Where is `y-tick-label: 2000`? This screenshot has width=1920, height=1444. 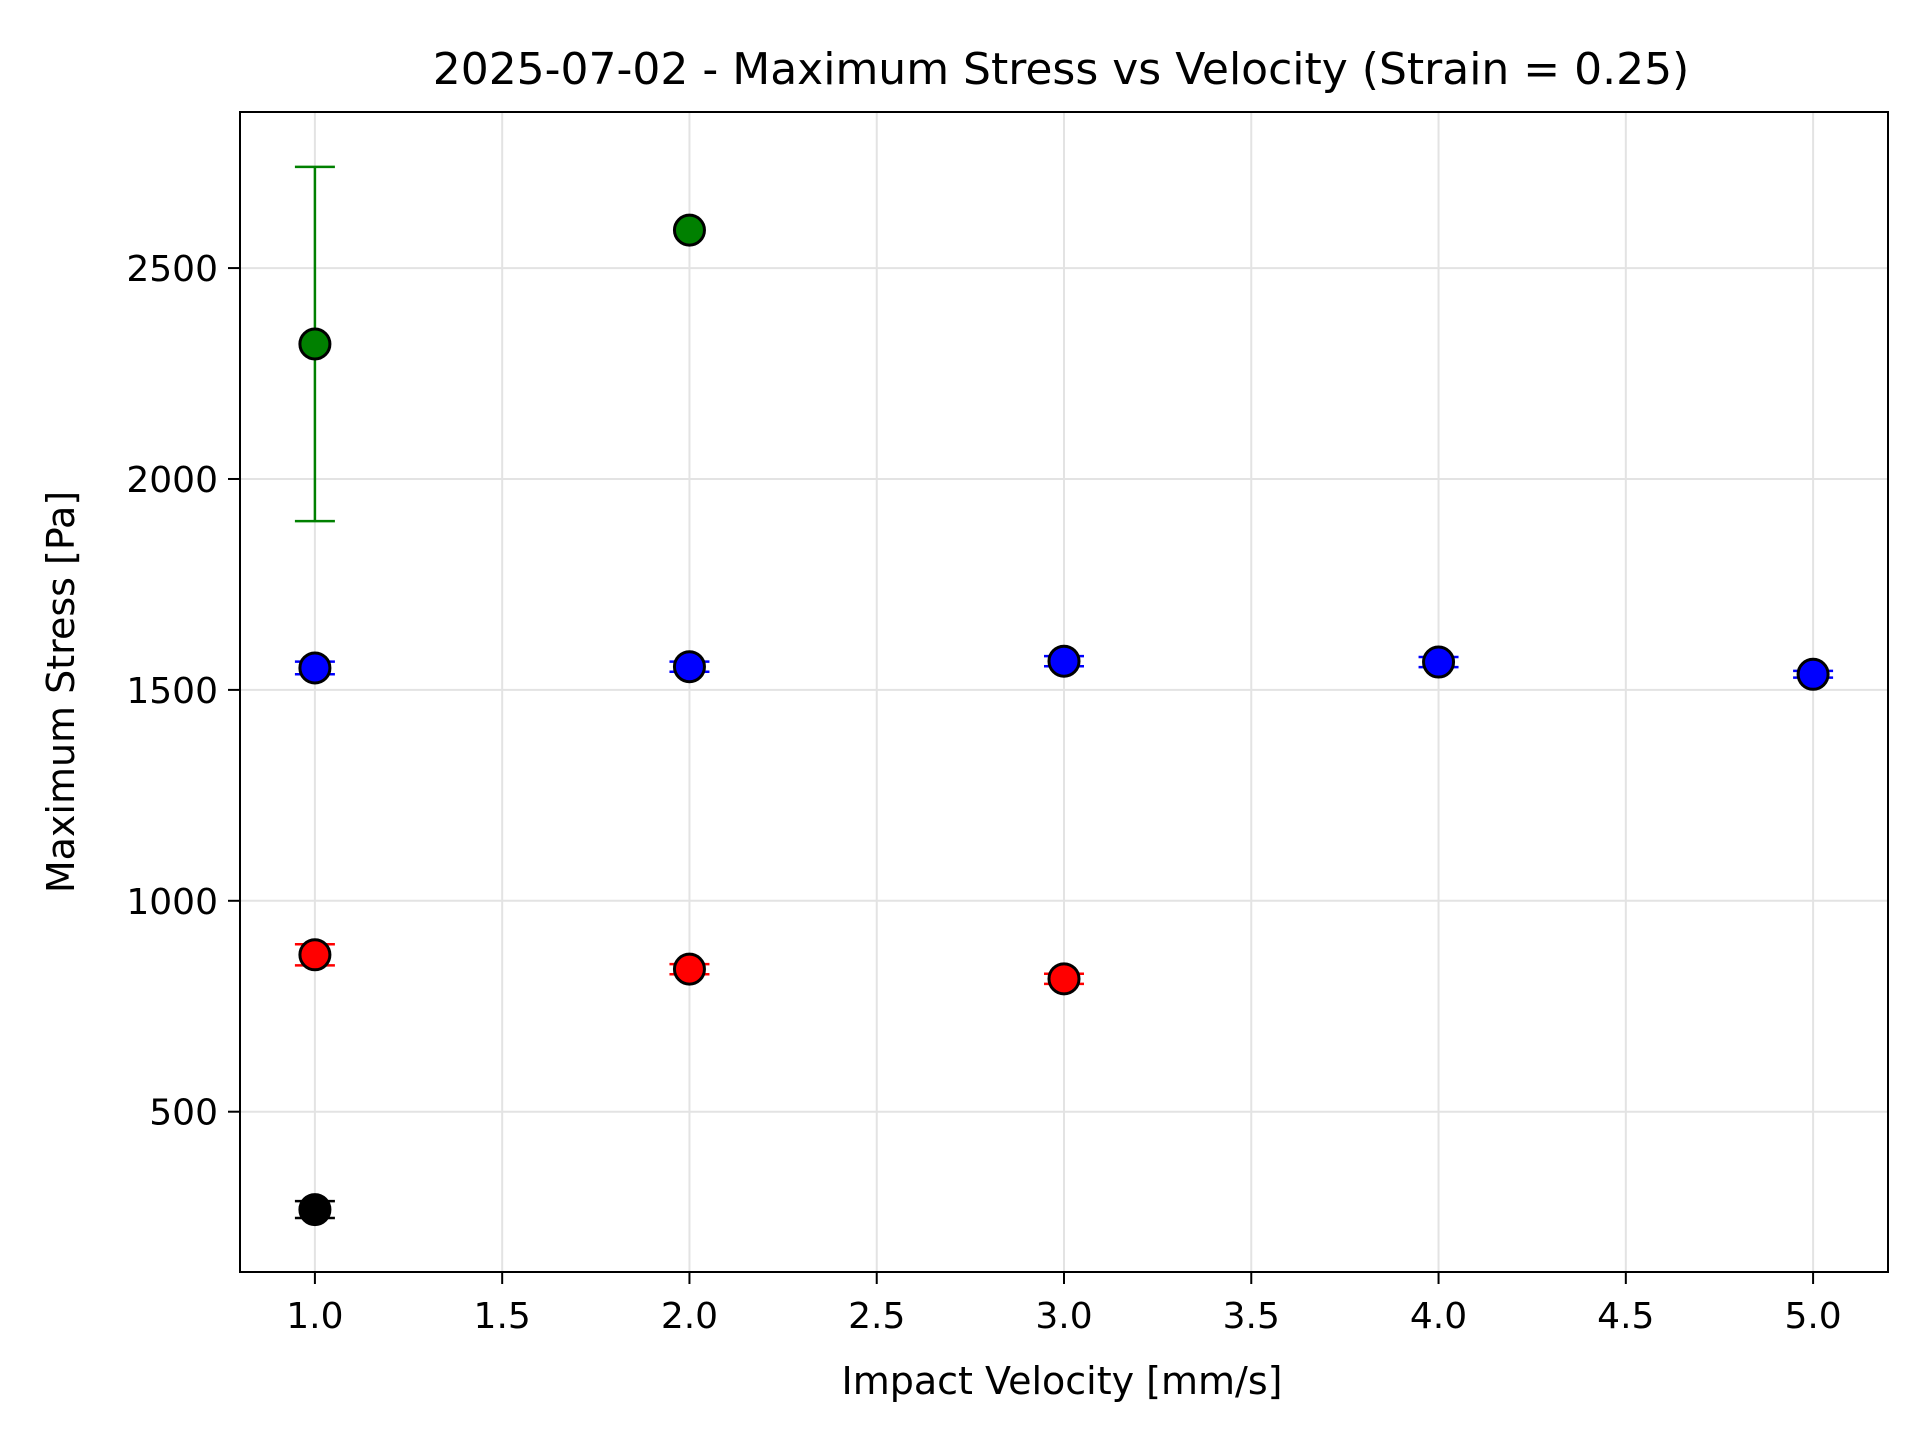
y-tick-label: 2000 is located at coordinates (172, 480).